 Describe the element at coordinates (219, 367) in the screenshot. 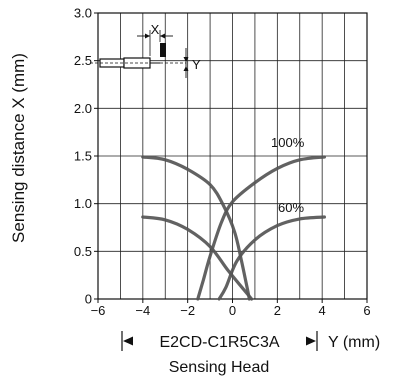

I see `sensing-head-caption: Sensing Head` at that location.